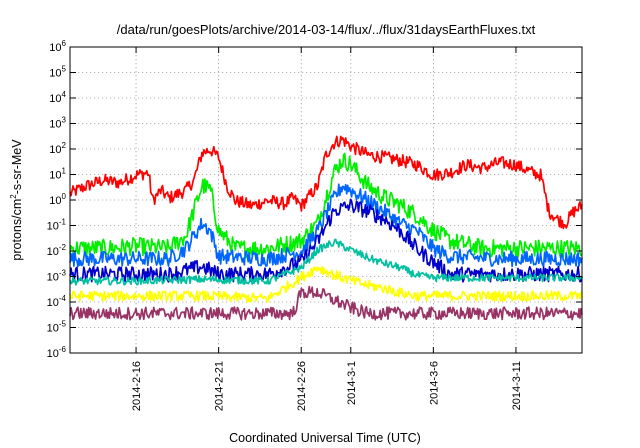 This screenshot has width=640, height=448. What do you see at coordinates (220, 386) in the screenshot?
I see `x-tick-label: 2014-2-21` at bounding box center [220, 386].